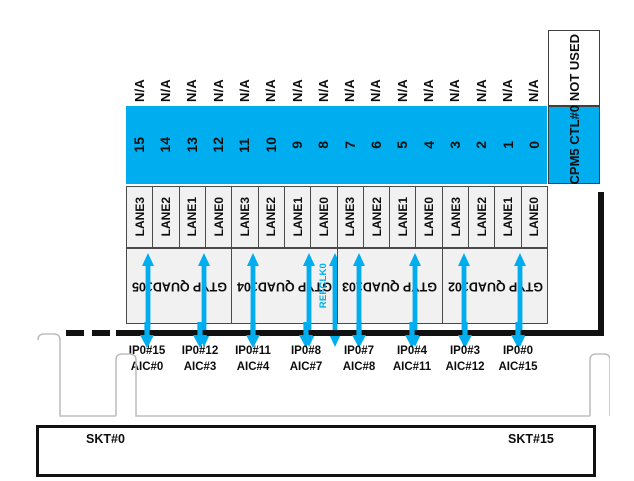  I want to click on aic-label: AIC#11, so click(412, 366).